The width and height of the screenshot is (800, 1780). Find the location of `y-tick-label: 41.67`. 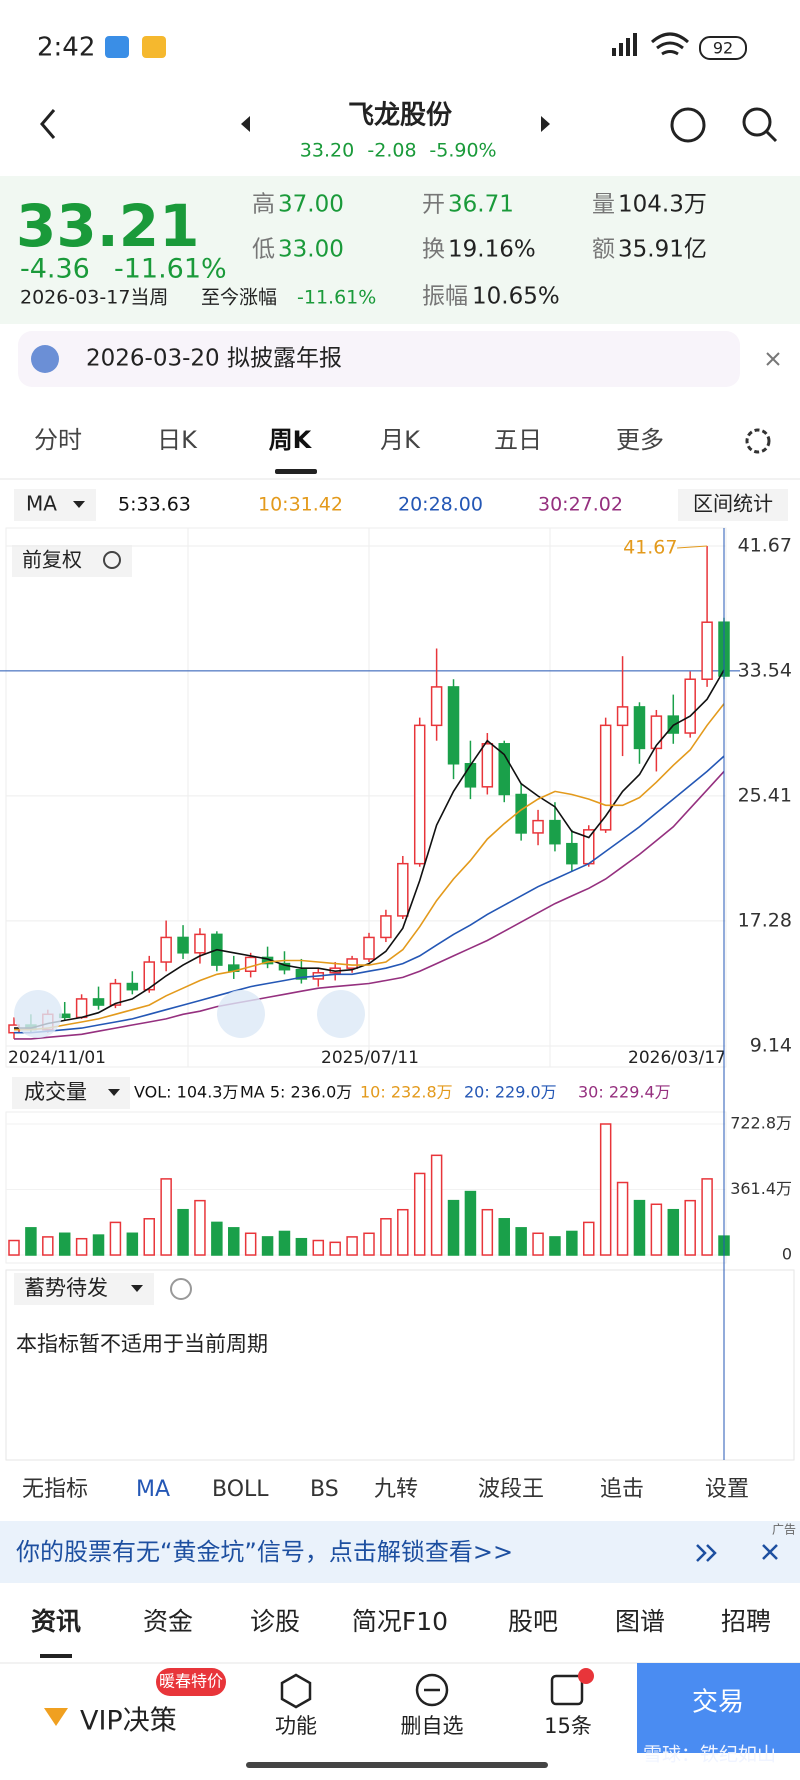

y-tick-label: 41.67 is located at coordinates (765, 545).